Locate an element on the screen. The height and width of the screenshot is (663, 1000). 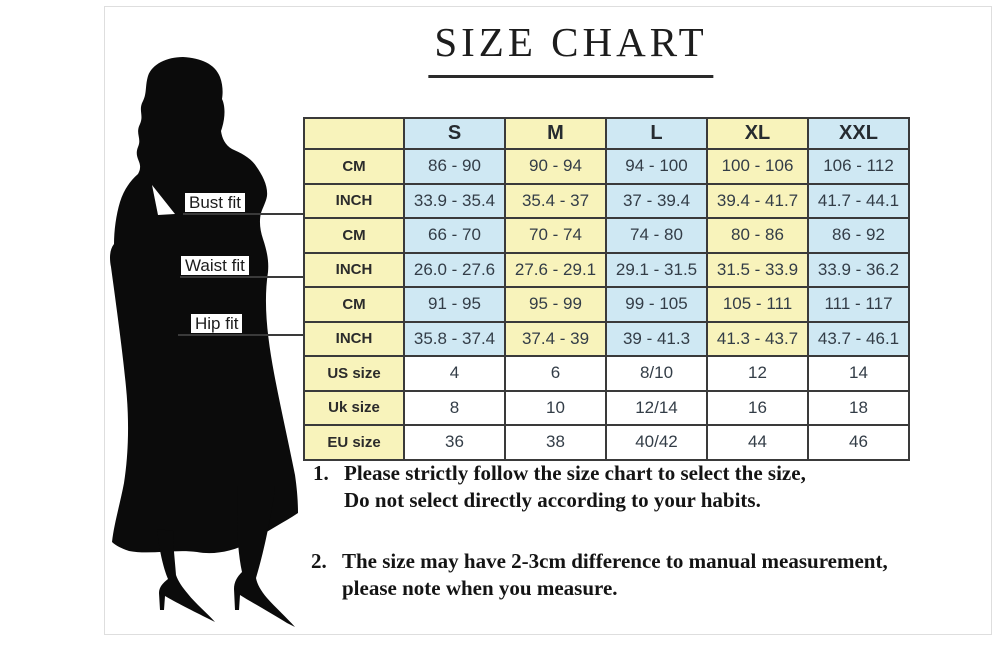
size-cell: 38 is located at coordinates (555, 442).